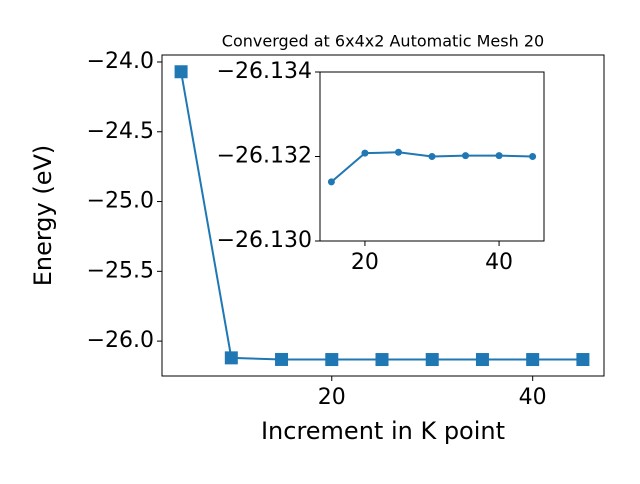 This screenshot has width=640, height=484. I want to click on y-tick-label: −26.0, so click(120, 340).